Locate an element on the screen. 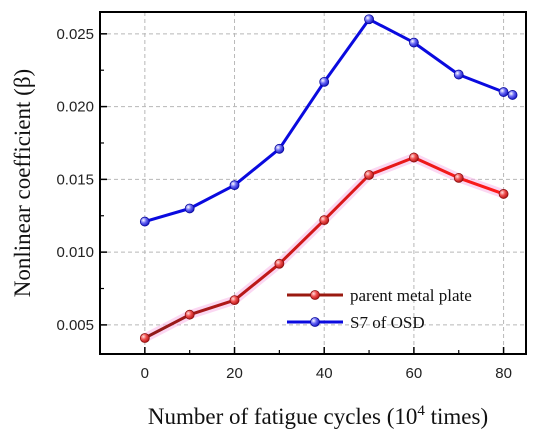 The height and width of the screenshot is (441, 550). x-axis-title-main: Number of fatigue cycles (10 is located at coordinates (283, 416).